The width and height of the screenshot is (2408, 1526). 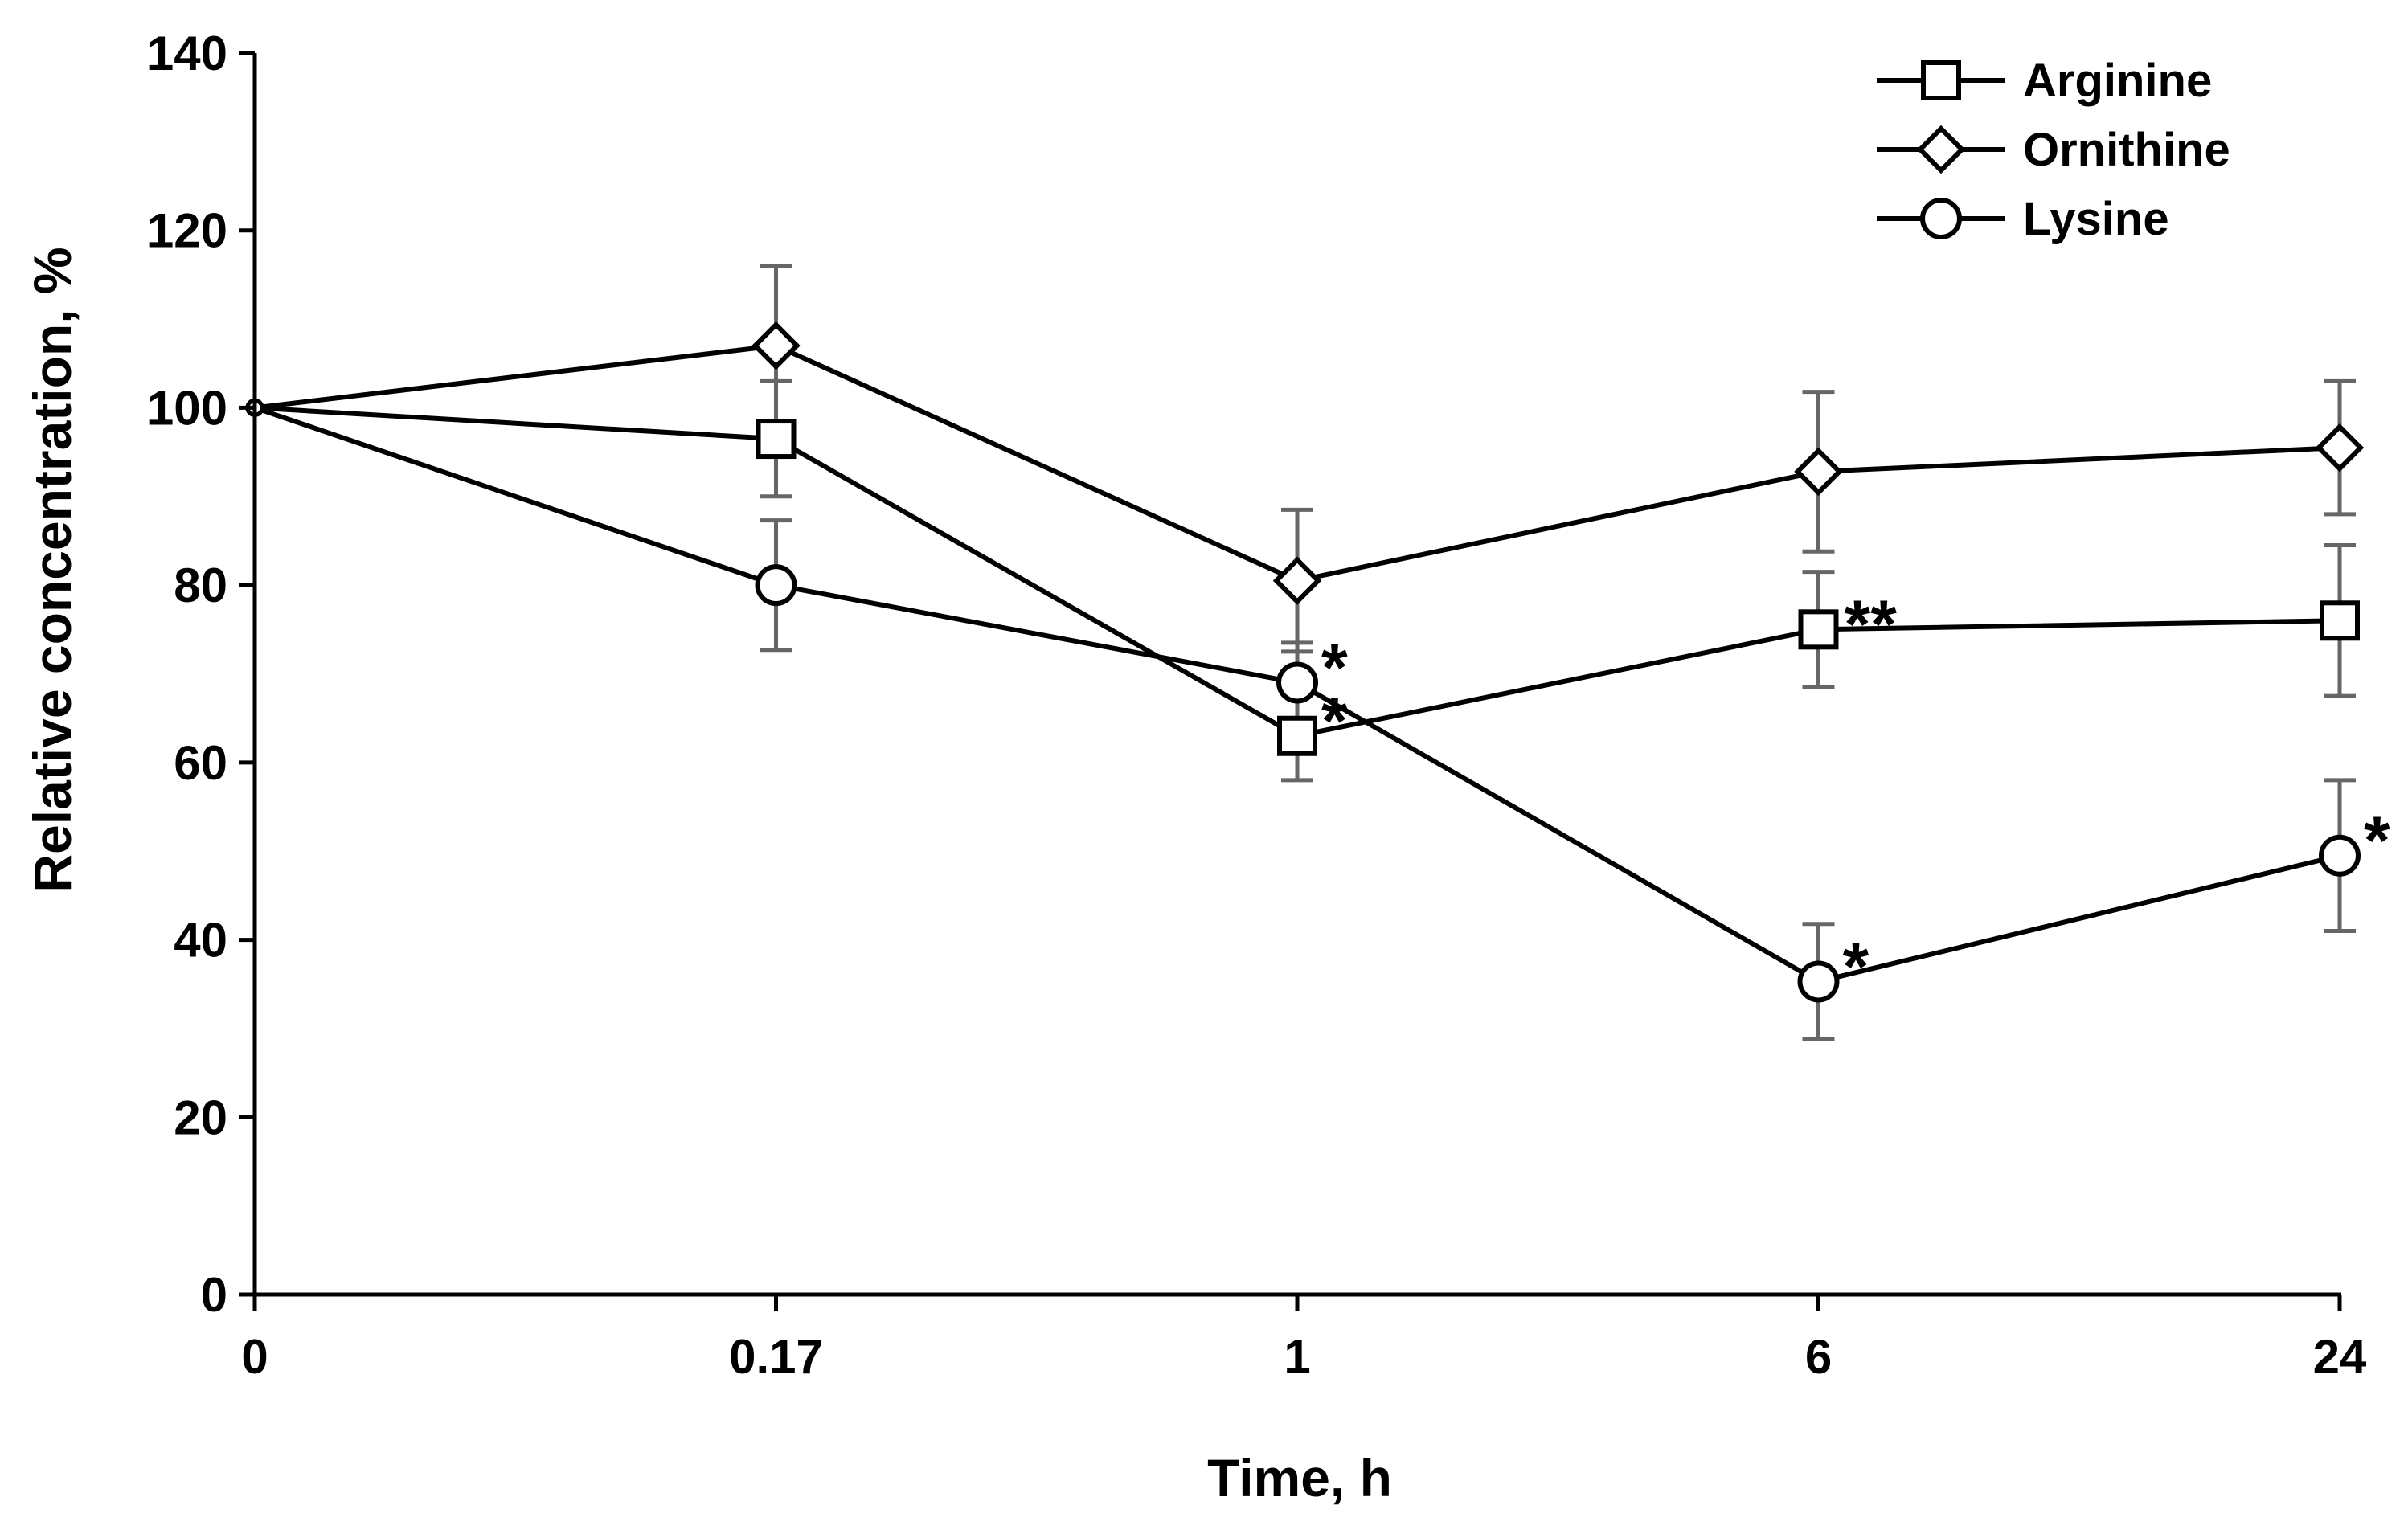 I want to click on legend: Arginine Ornithine Lysine, so click(x=2053, y=150).